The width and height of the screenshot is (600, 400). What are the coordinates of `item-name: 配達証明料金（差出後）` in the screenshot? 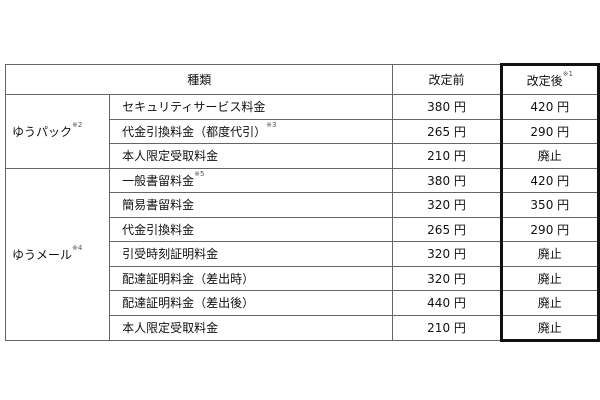 It's located at (251, 303).